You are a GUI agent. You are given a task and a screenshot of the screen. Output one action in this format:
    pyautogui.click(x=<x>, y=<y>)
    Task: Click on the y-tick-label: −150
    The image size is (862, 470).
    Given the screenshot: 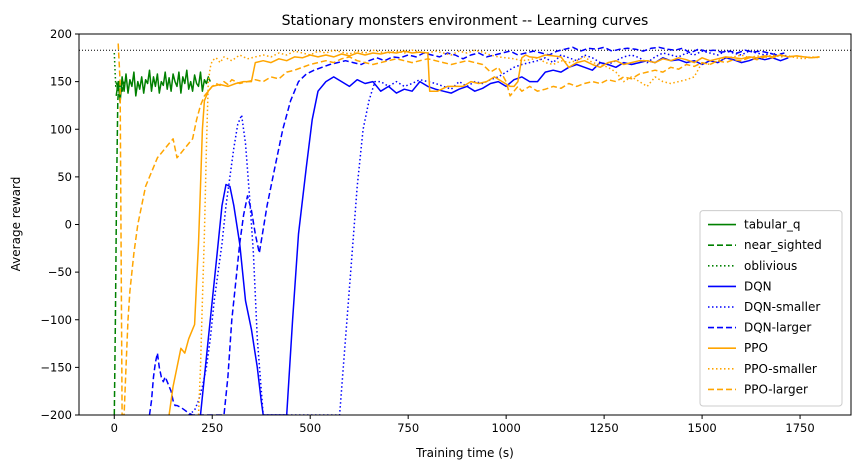 What is the action you would take?
    pyautogui.click(x=56, y=367)
    